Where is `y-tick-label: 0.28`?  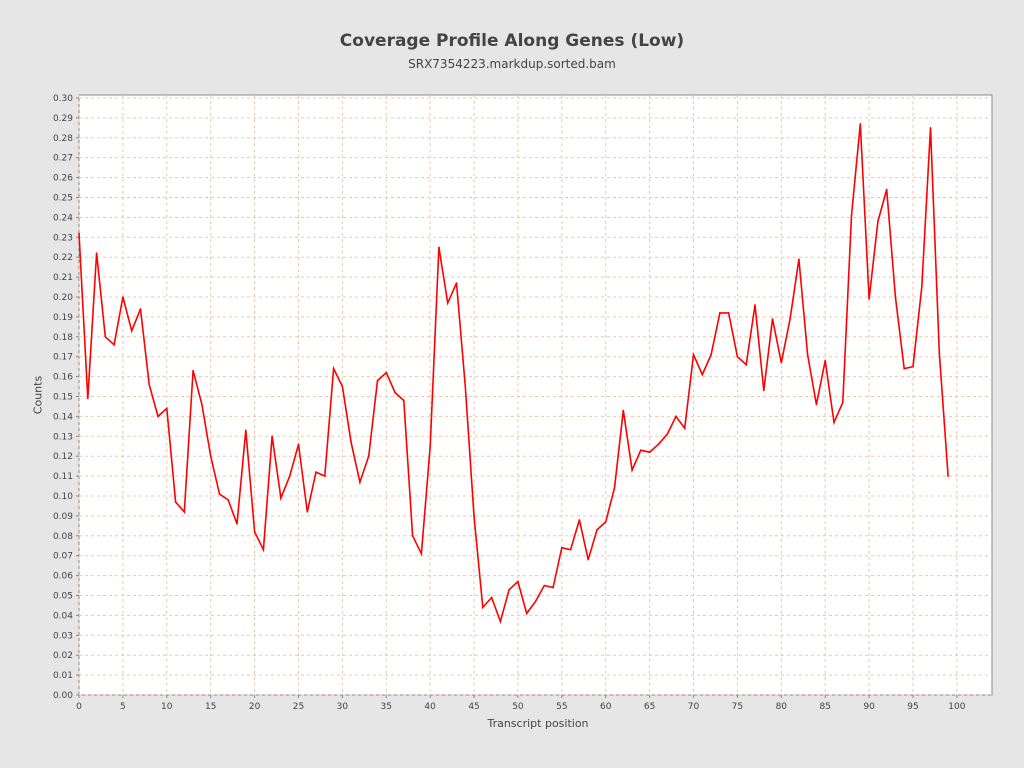
y-tick-label: 0.28 is located at coordinates (63, 139).